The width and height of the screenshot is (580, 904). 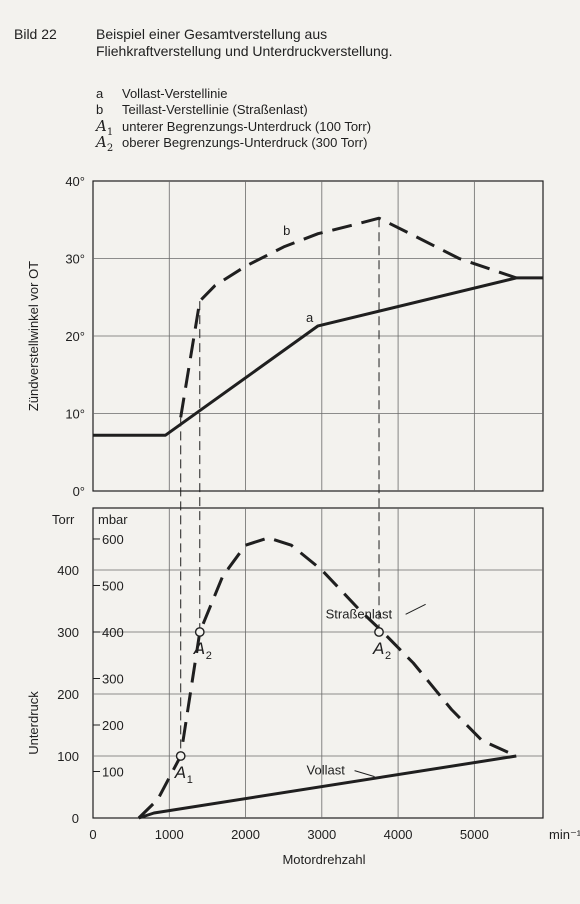 What do you see at coordinates (75, 181) in the screenshot?
I see `upper-y-tick-label: 40°` at bounding box center [75, 181].